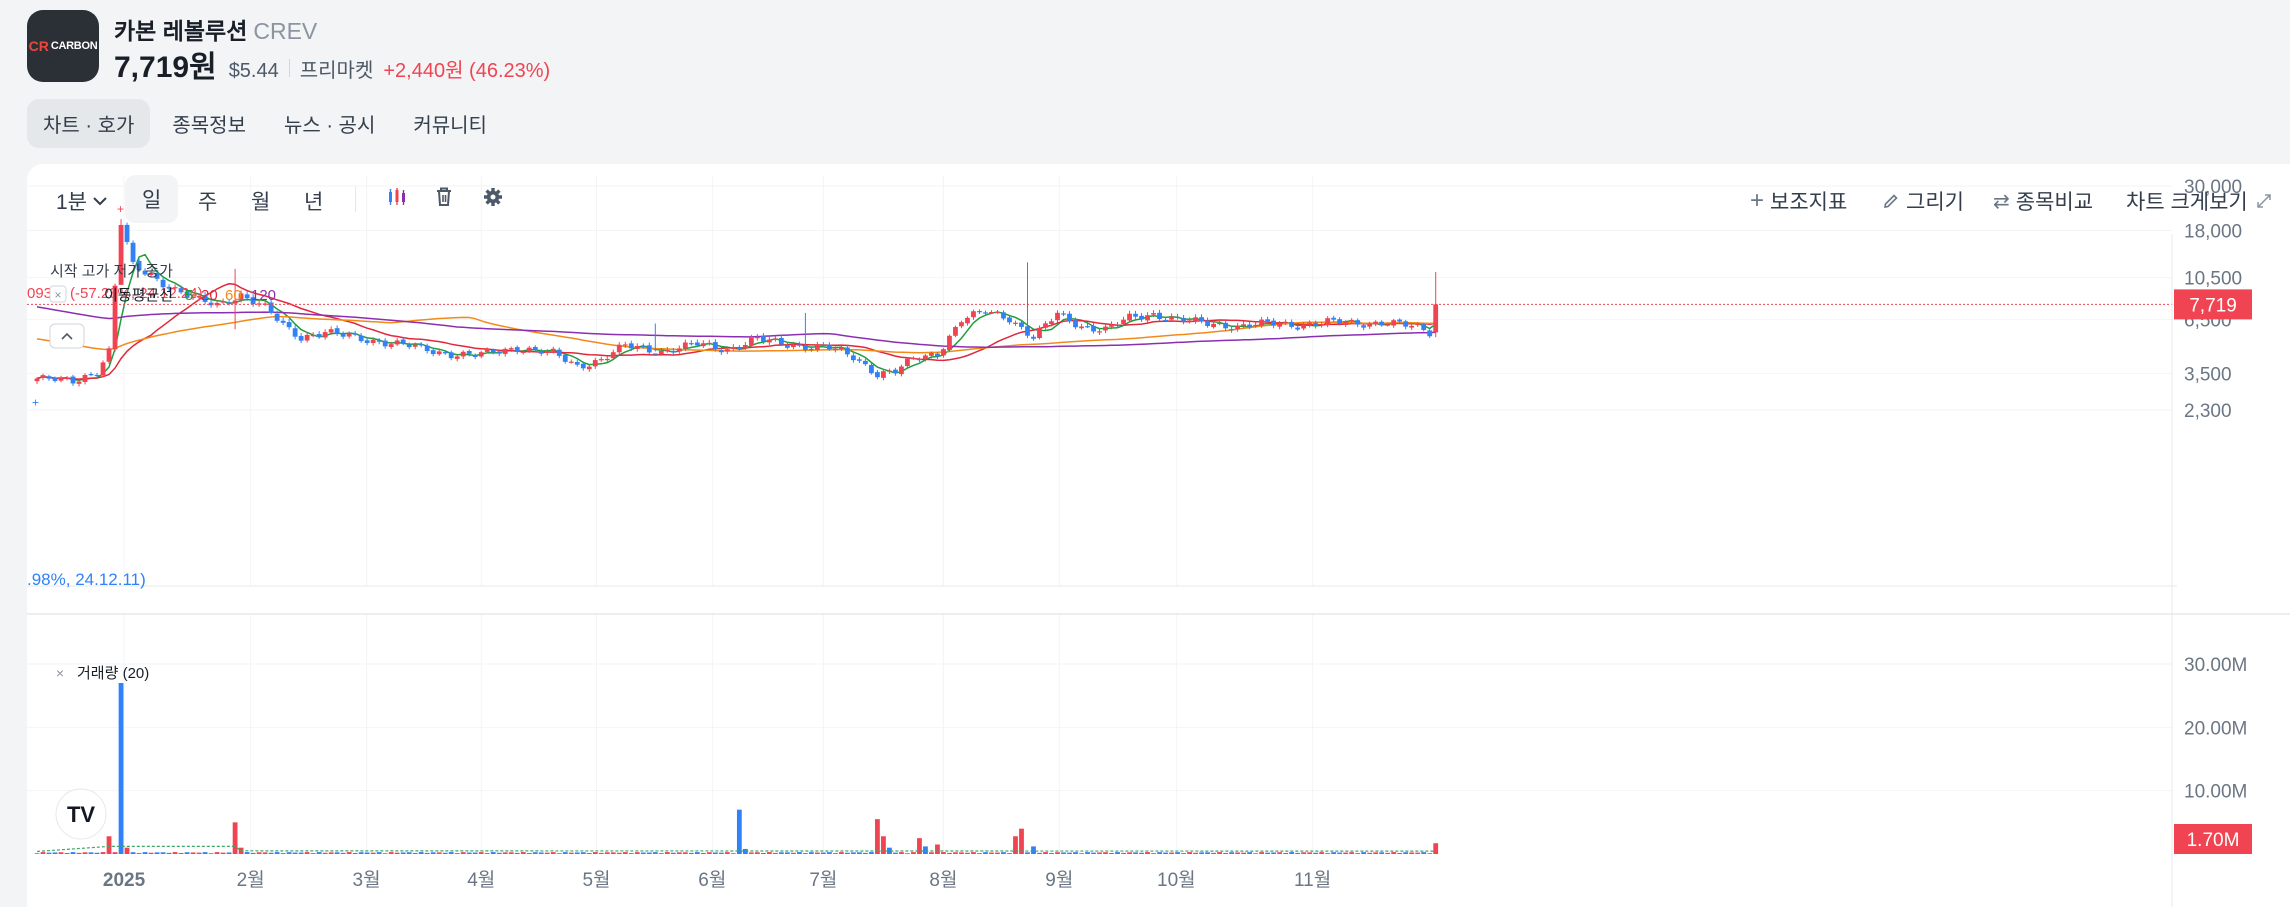 The height and width of the screenshot is (907, 2290). I want to click on current-price-tag: 7,719, so click(2213, 305).